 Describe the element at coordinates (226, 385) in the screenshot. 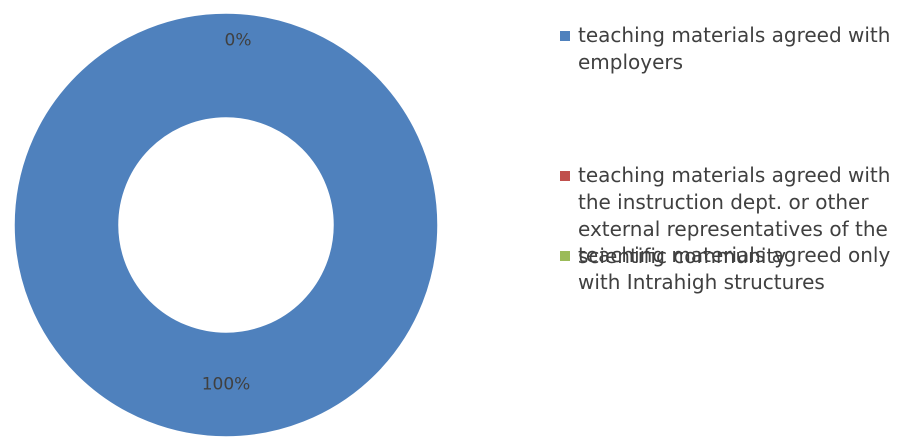

I see `data-label: 100%` at that location.